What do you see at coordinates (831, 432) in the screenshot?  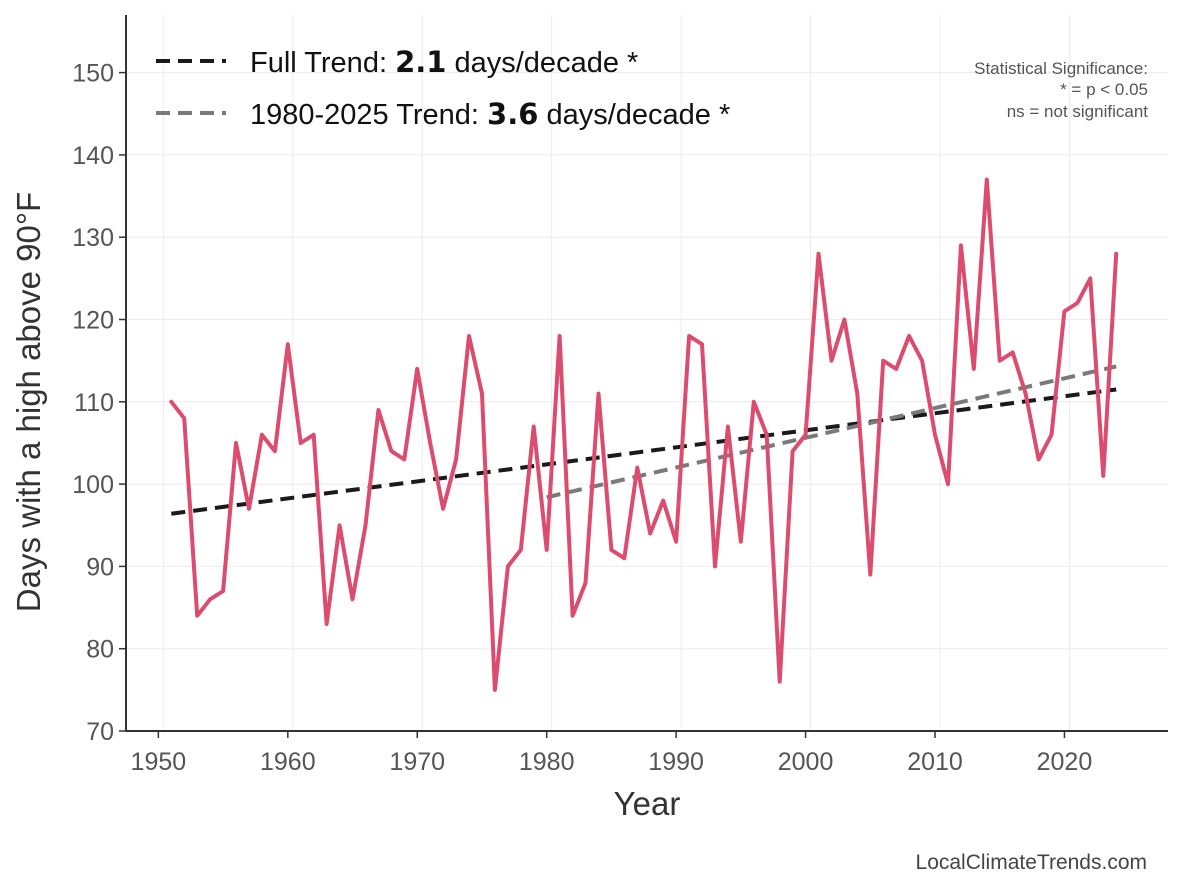 I see `trend-line-1980-2025` at bounding box center [831, 432].